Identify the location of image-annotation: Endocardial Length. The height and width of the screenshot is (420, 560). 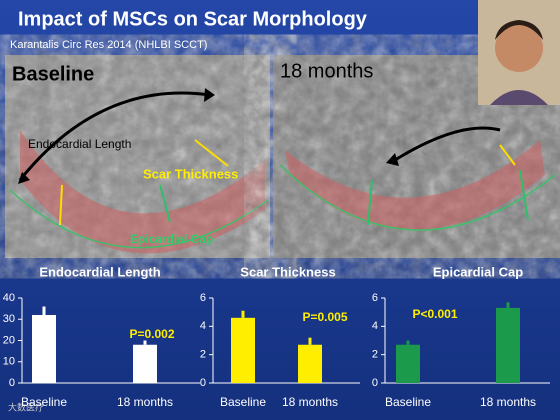
(79, 144).